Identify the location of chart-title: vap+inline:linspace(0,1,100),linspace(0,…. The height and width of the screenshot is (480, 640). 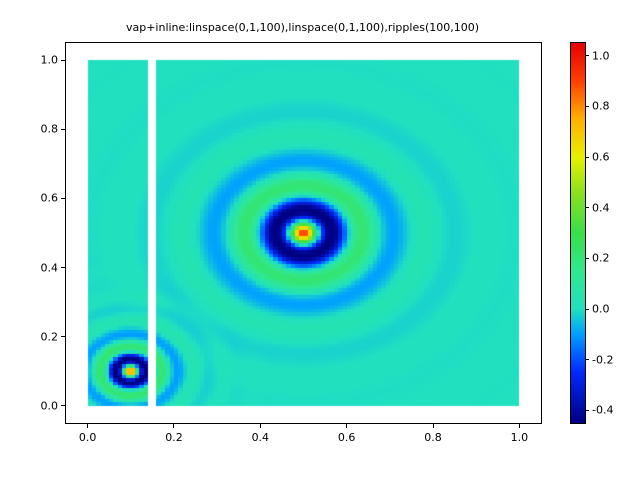
(302, 27).